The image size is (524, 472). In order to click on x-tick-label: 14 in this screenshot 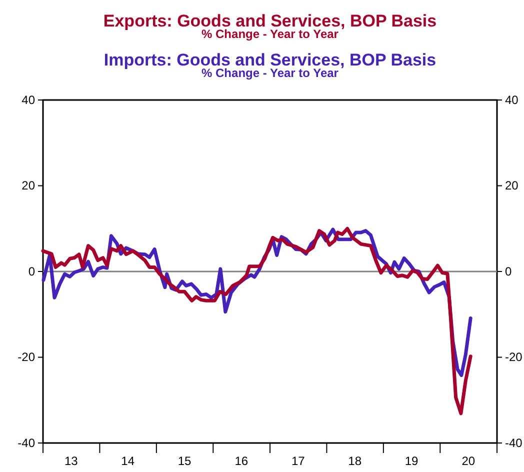, I will do `click(128, 461)`.